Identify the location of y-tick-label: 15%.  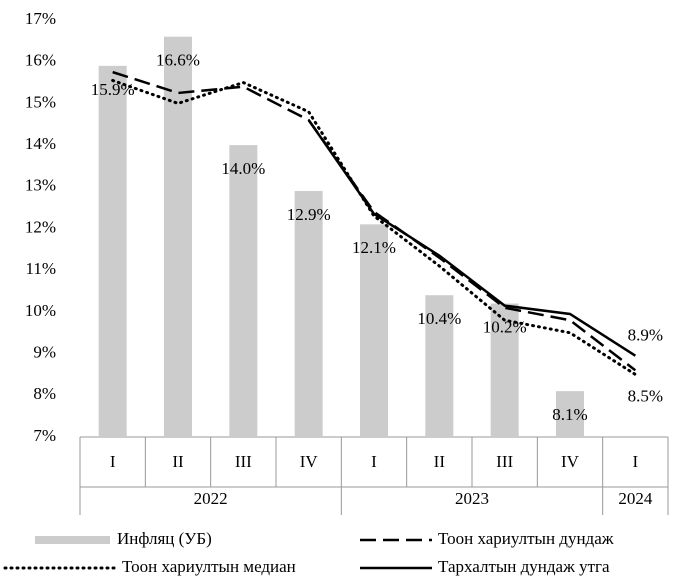
(40, 101).